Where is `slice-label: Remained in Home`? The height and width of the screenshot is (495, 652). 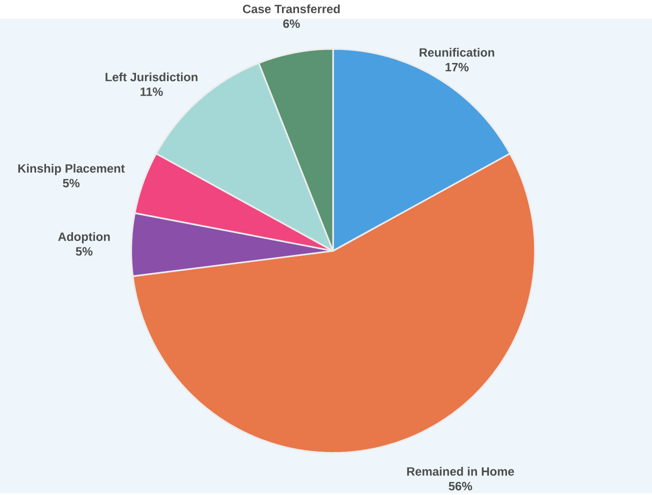 slice-label: Remained in Home is located at coordinates (460, 471).